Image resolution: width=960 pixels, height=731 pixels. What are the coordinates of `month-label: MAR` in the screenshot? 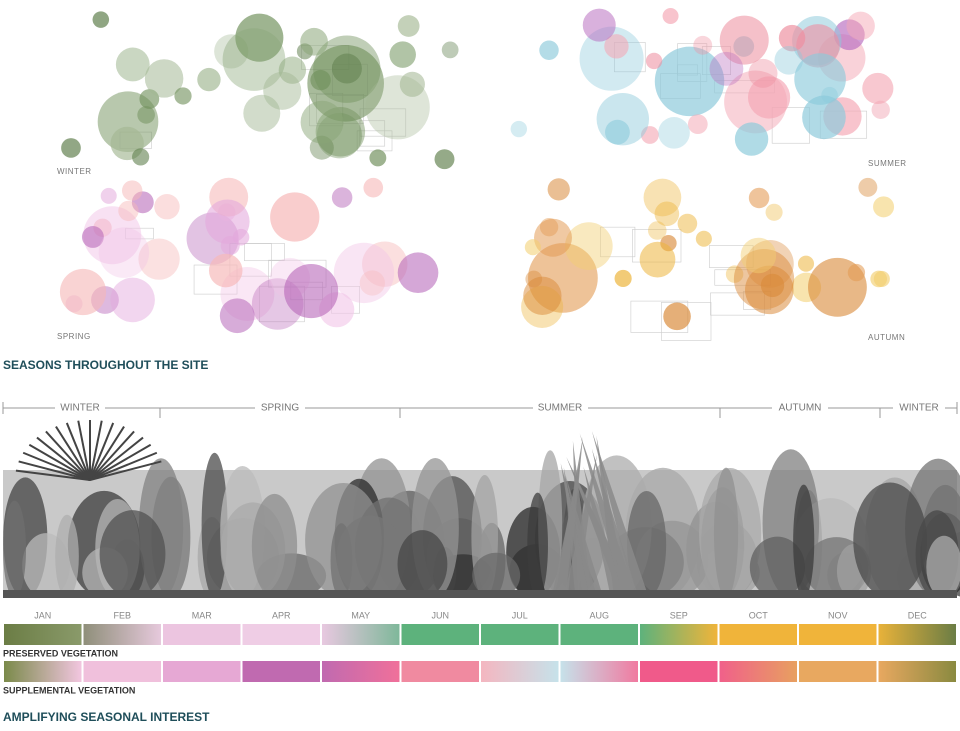 It's located at (202, 615).